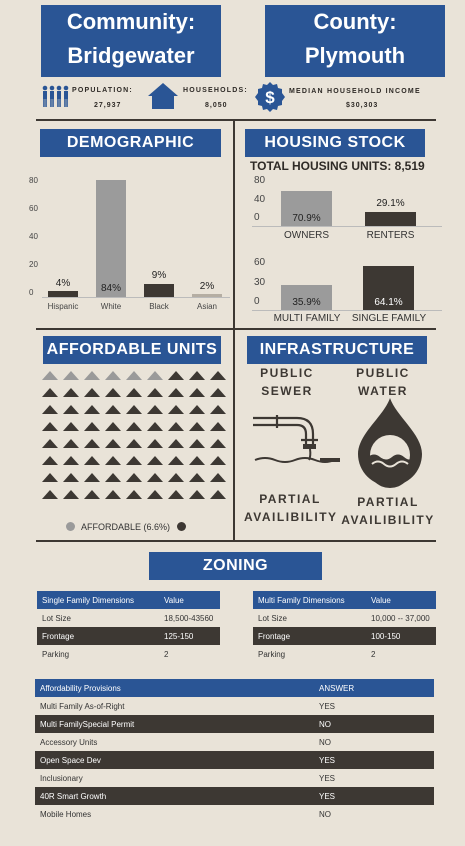 The width and height of the screenshot is (465, 846). Describe the element at coordinates (234, 814) in the screenshot. I see `table-row: Mobile Homes NO` at that location.